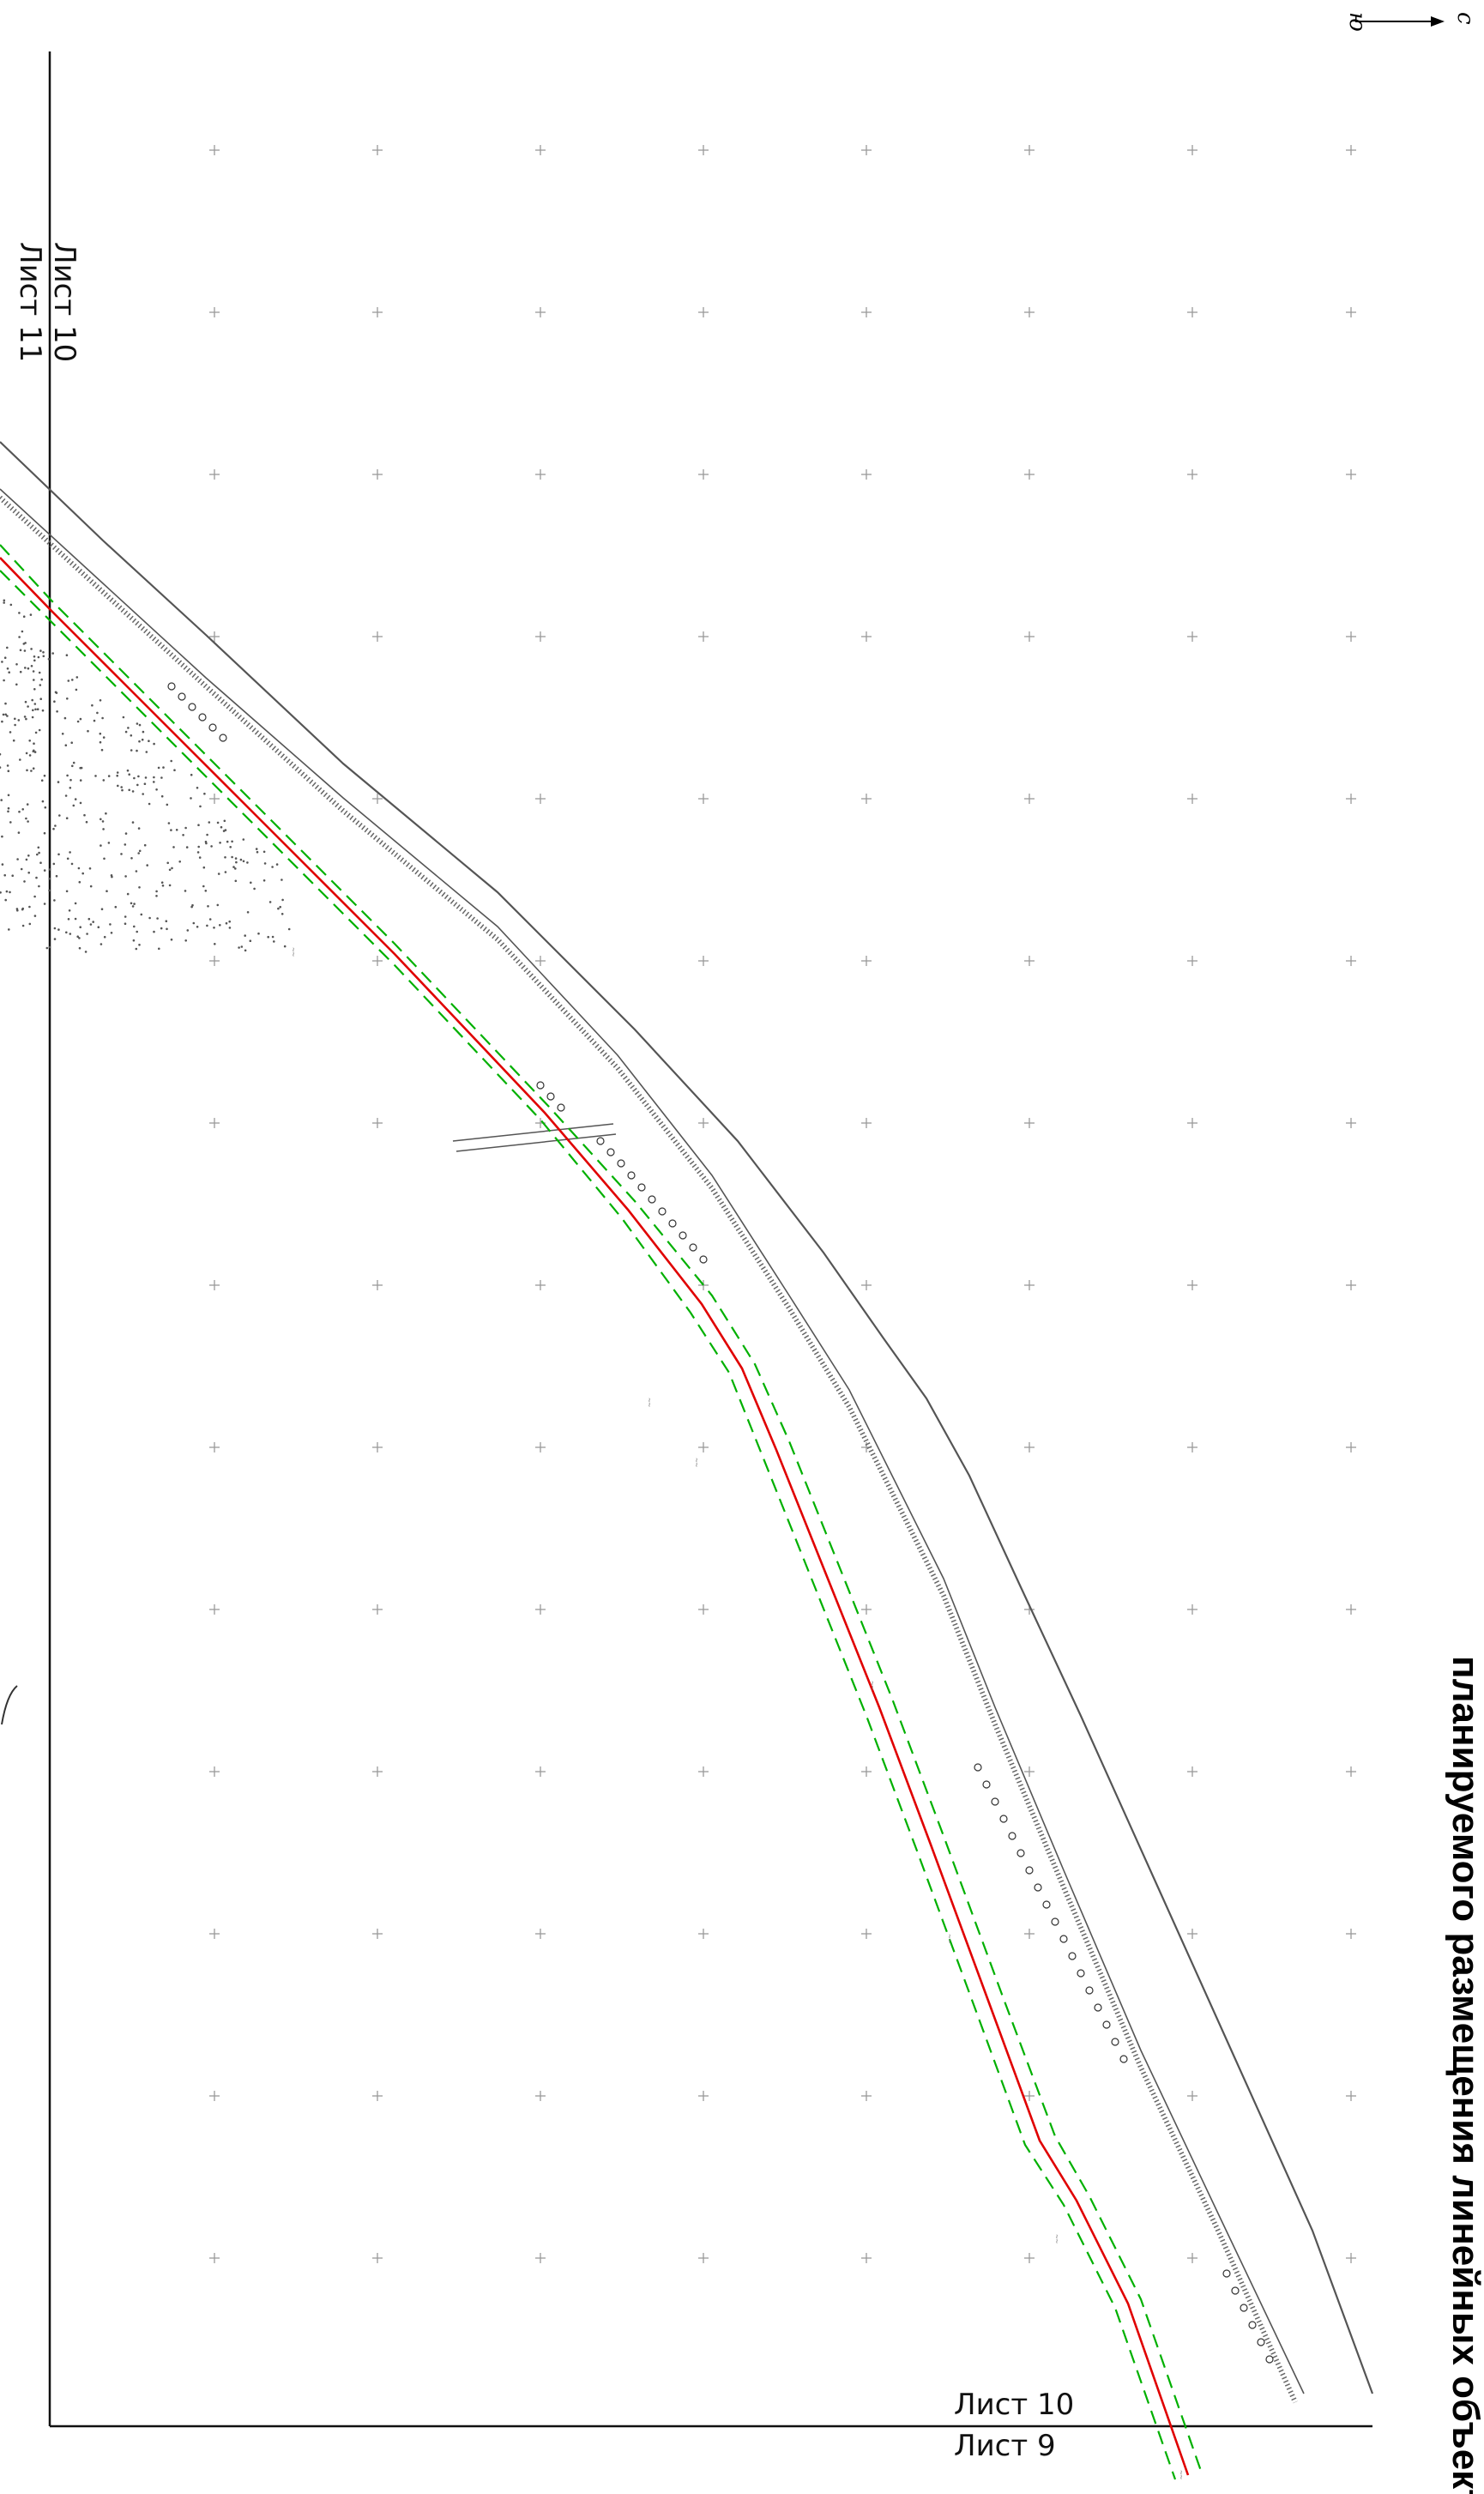  What do you see at coordinates (1465, 19) in the screenshot?
I see `compass-north-label: с` at bounding box center [1465, 19].